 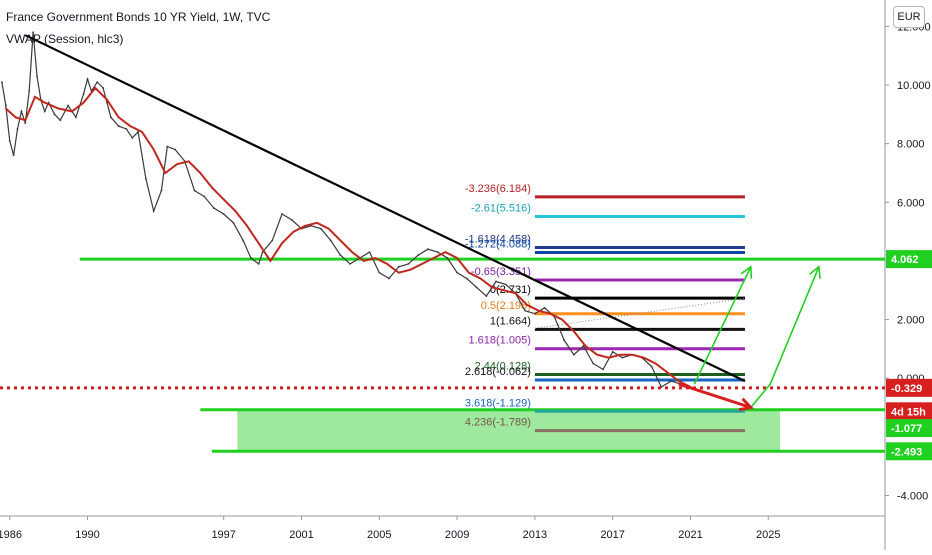 I want to click on price-badge-label: 4.062, so click(x=905, y=260).